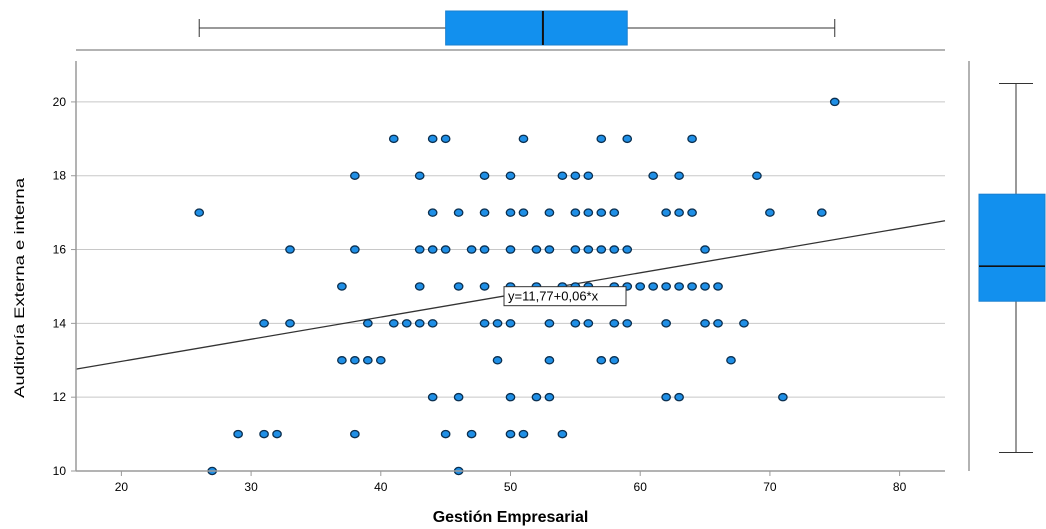 The height and width of the screenshot is (529, 1046). I want to click on x-tick-label: 60, so click(641, 487).